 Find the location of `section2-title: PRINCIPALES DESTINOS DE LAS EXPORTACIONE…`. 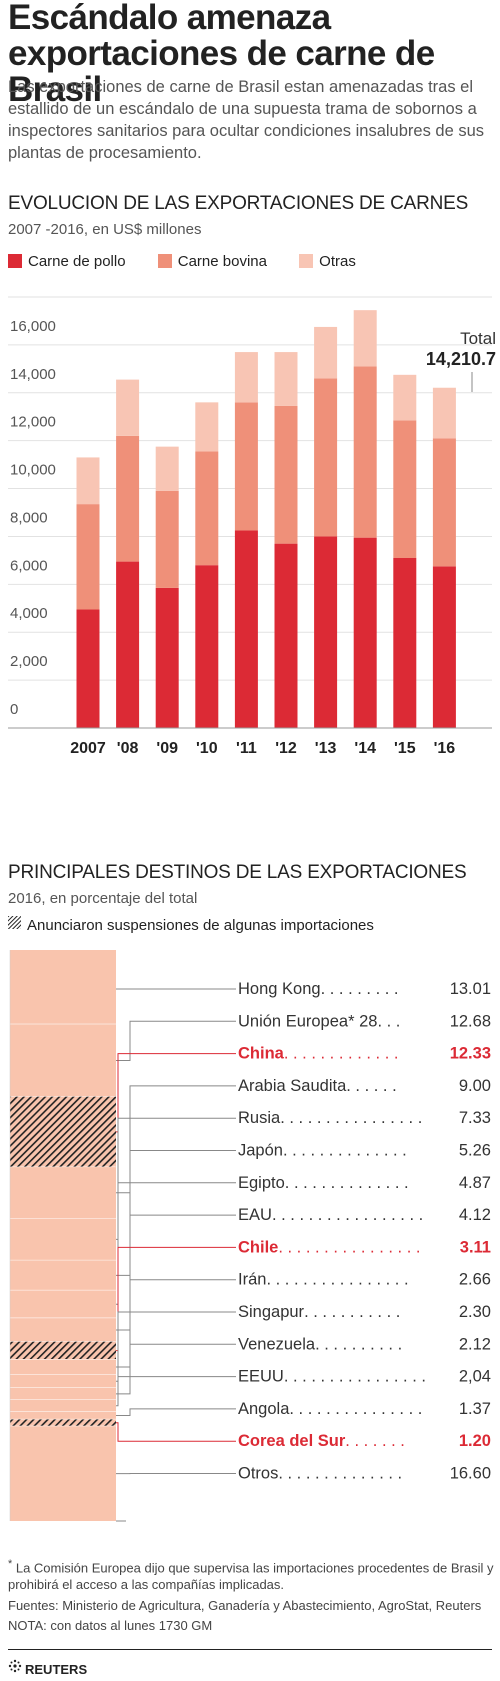

section2-title: PRINCIPALES DESTINOS DE LAS EXPORTACIONE… is located at coordinates (237, 872).